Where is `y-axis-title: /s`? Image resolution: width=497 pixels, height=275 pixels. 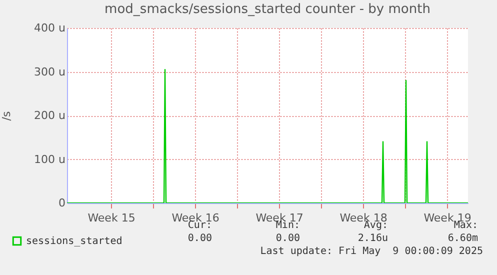
y-axis-title: /s is located at coordinates (7, 116).